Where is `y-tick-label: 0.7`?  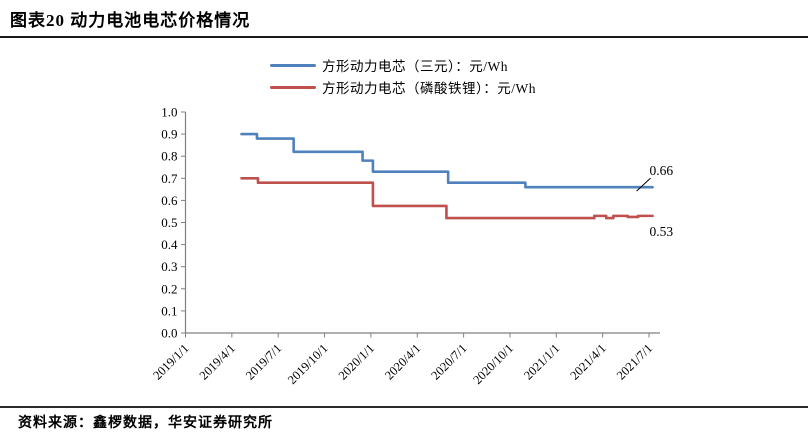
y-tick-label: 0.7 is located at coordinates (169, 178).